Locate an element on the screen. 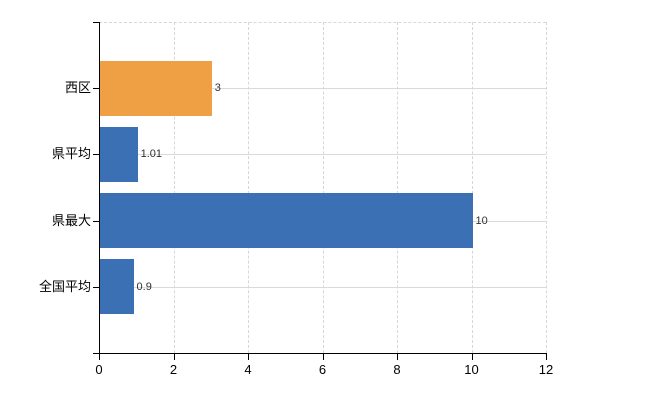  x-axis-tick-label: 10 is located at coordinates (471, 369).